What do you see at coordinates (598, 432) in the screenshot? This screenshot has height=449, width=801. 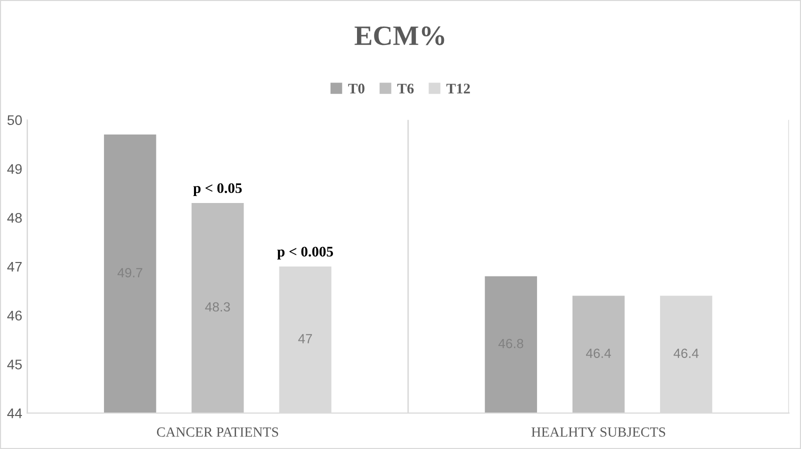 I see `x-tick-label: HEALHTY SUBJECTS` at bounding box center [598, 432].